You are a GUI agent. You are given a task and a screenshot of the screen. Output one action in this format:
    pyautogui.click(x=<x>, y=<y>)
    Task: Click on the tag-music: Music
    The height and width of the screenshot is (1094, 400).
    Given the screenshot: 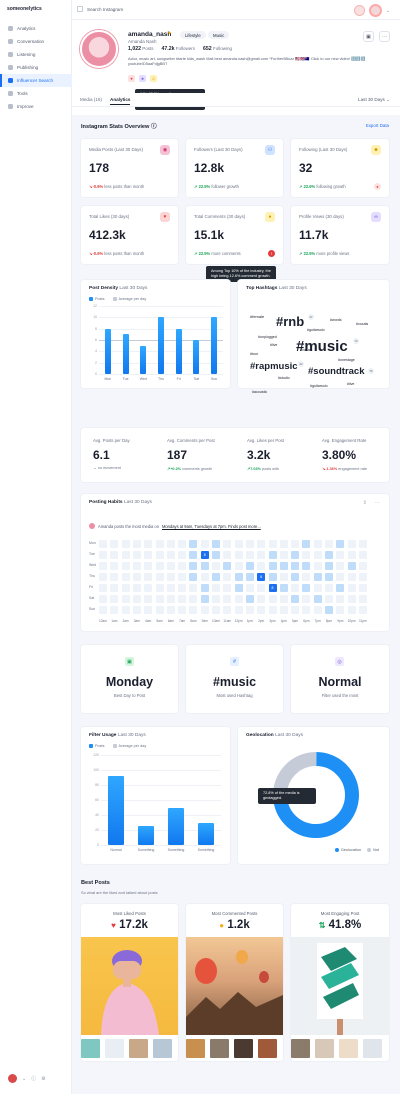 What is the action you would take?
    pyautogui.click(x=219, y=35)
    